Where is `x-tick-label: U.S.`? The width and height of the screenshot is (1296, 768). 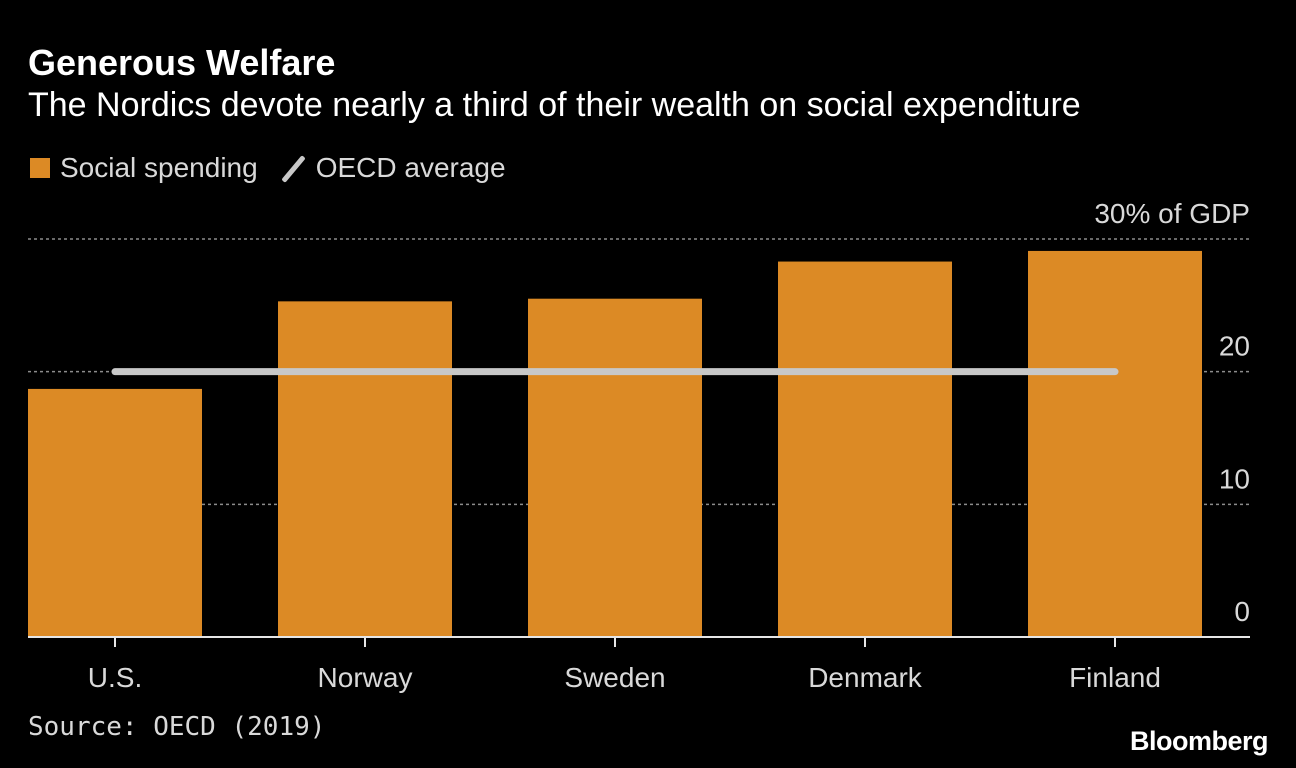
x-tick-label: U.S. is located at coordinates (115, 677).